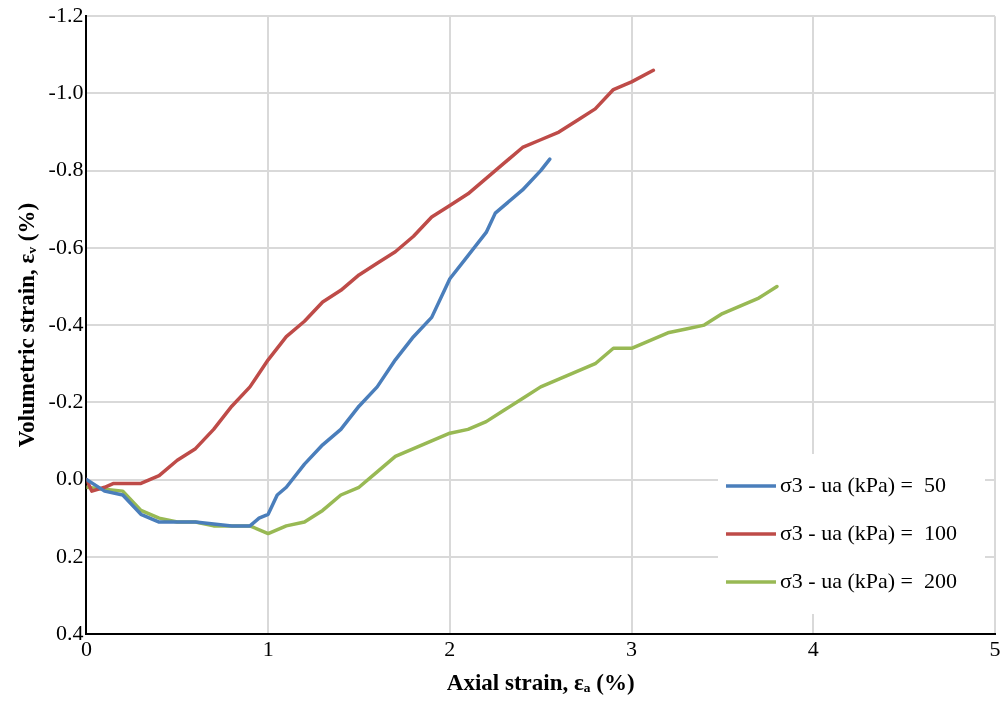 This screenshot has width=1007, height=706. What do you see at coordinates (868, 532) in the screenshot?
I see `legend-label: σ3 - ua (kPa) = 100` at bounding box center [868, 532].